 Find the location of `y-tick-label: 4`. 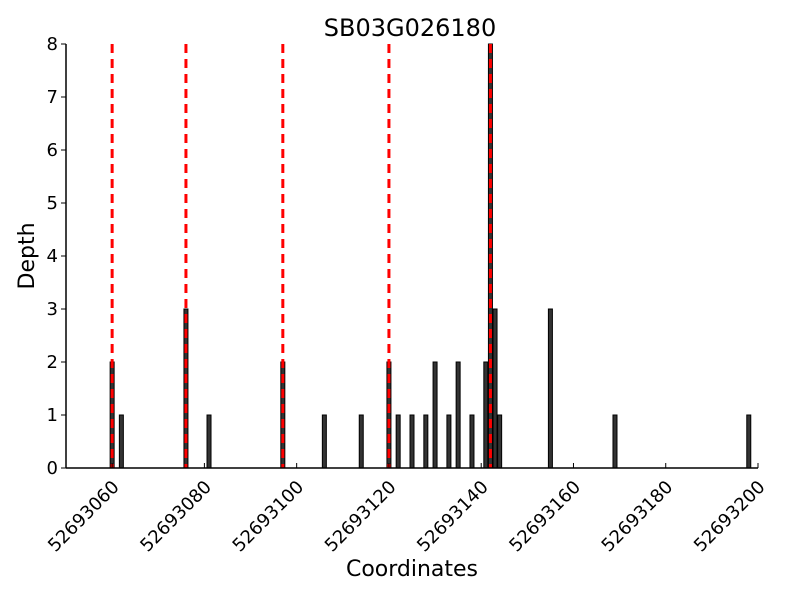

y-tick-label: 4 is located at coordinates (52, 256).